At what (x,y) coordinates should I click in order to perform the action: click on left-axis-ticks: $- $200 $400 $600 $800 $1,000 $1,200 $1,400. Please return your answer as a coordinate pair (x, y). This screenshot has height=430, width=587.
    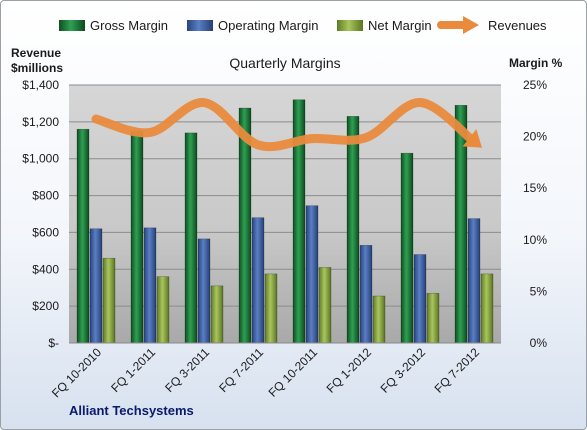
    Looking at the image, I should click on (40, 214).